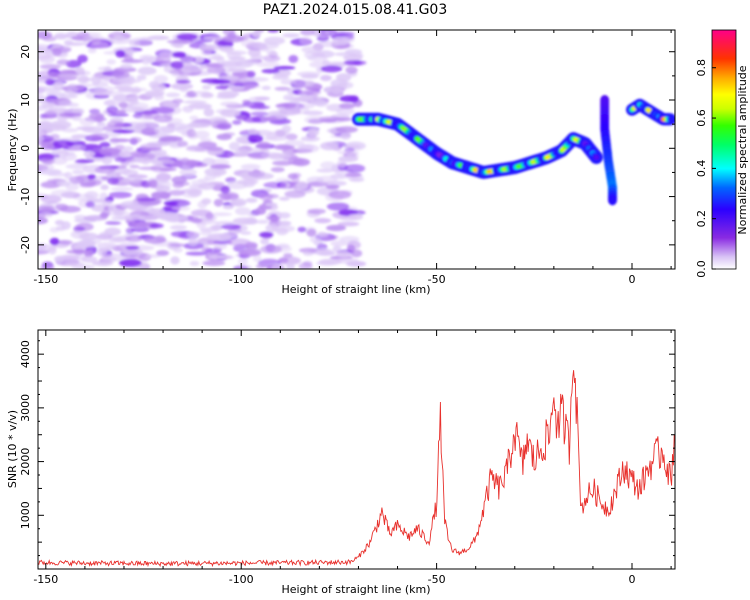 Image resolution: width=750 pixels, height=600 pixels. What do you see at coordinates (25, 245) in the screenshot?
I see `spectrogram-y-tick-label: -20` at bounding box center [25, 245].